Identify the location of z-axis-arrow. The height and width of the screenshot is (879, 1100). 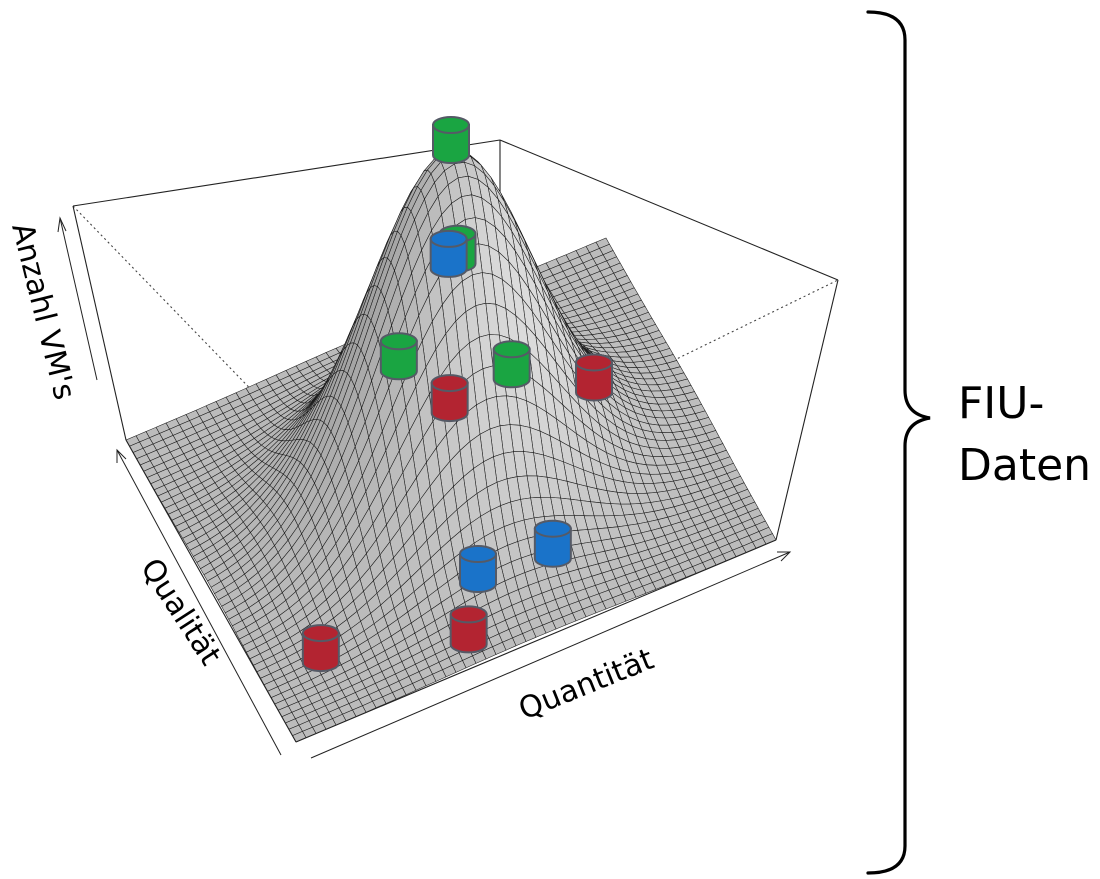
(77, 298).